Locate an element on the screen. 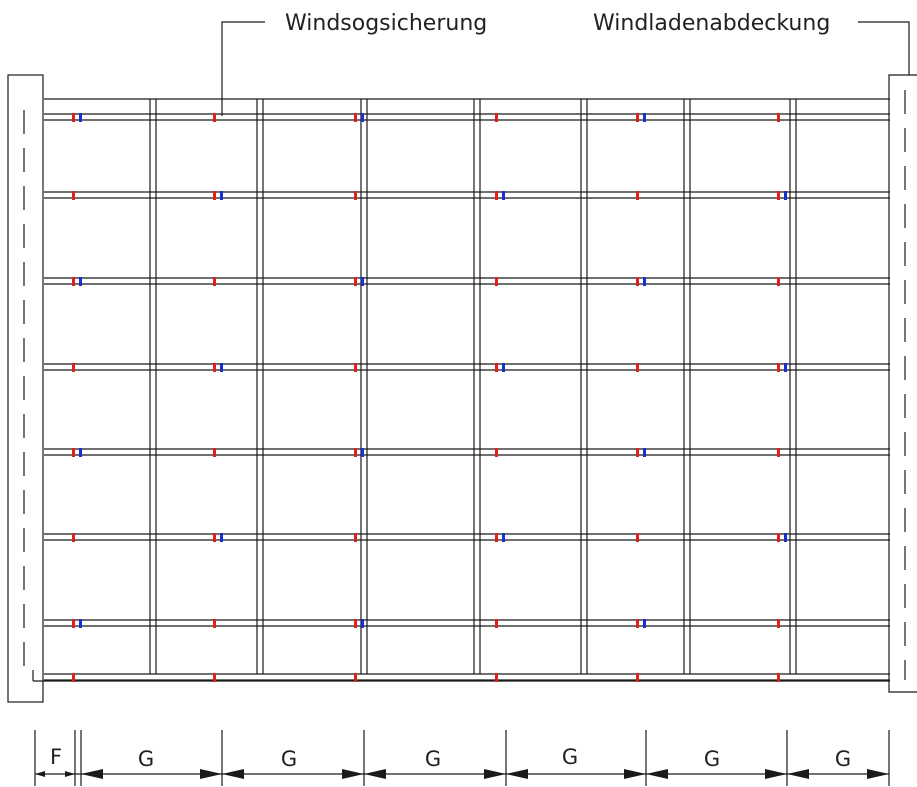 The width and height of the screenshot is (917, 787). dimension-arrow-f-left is located at coordinates (40, 774).